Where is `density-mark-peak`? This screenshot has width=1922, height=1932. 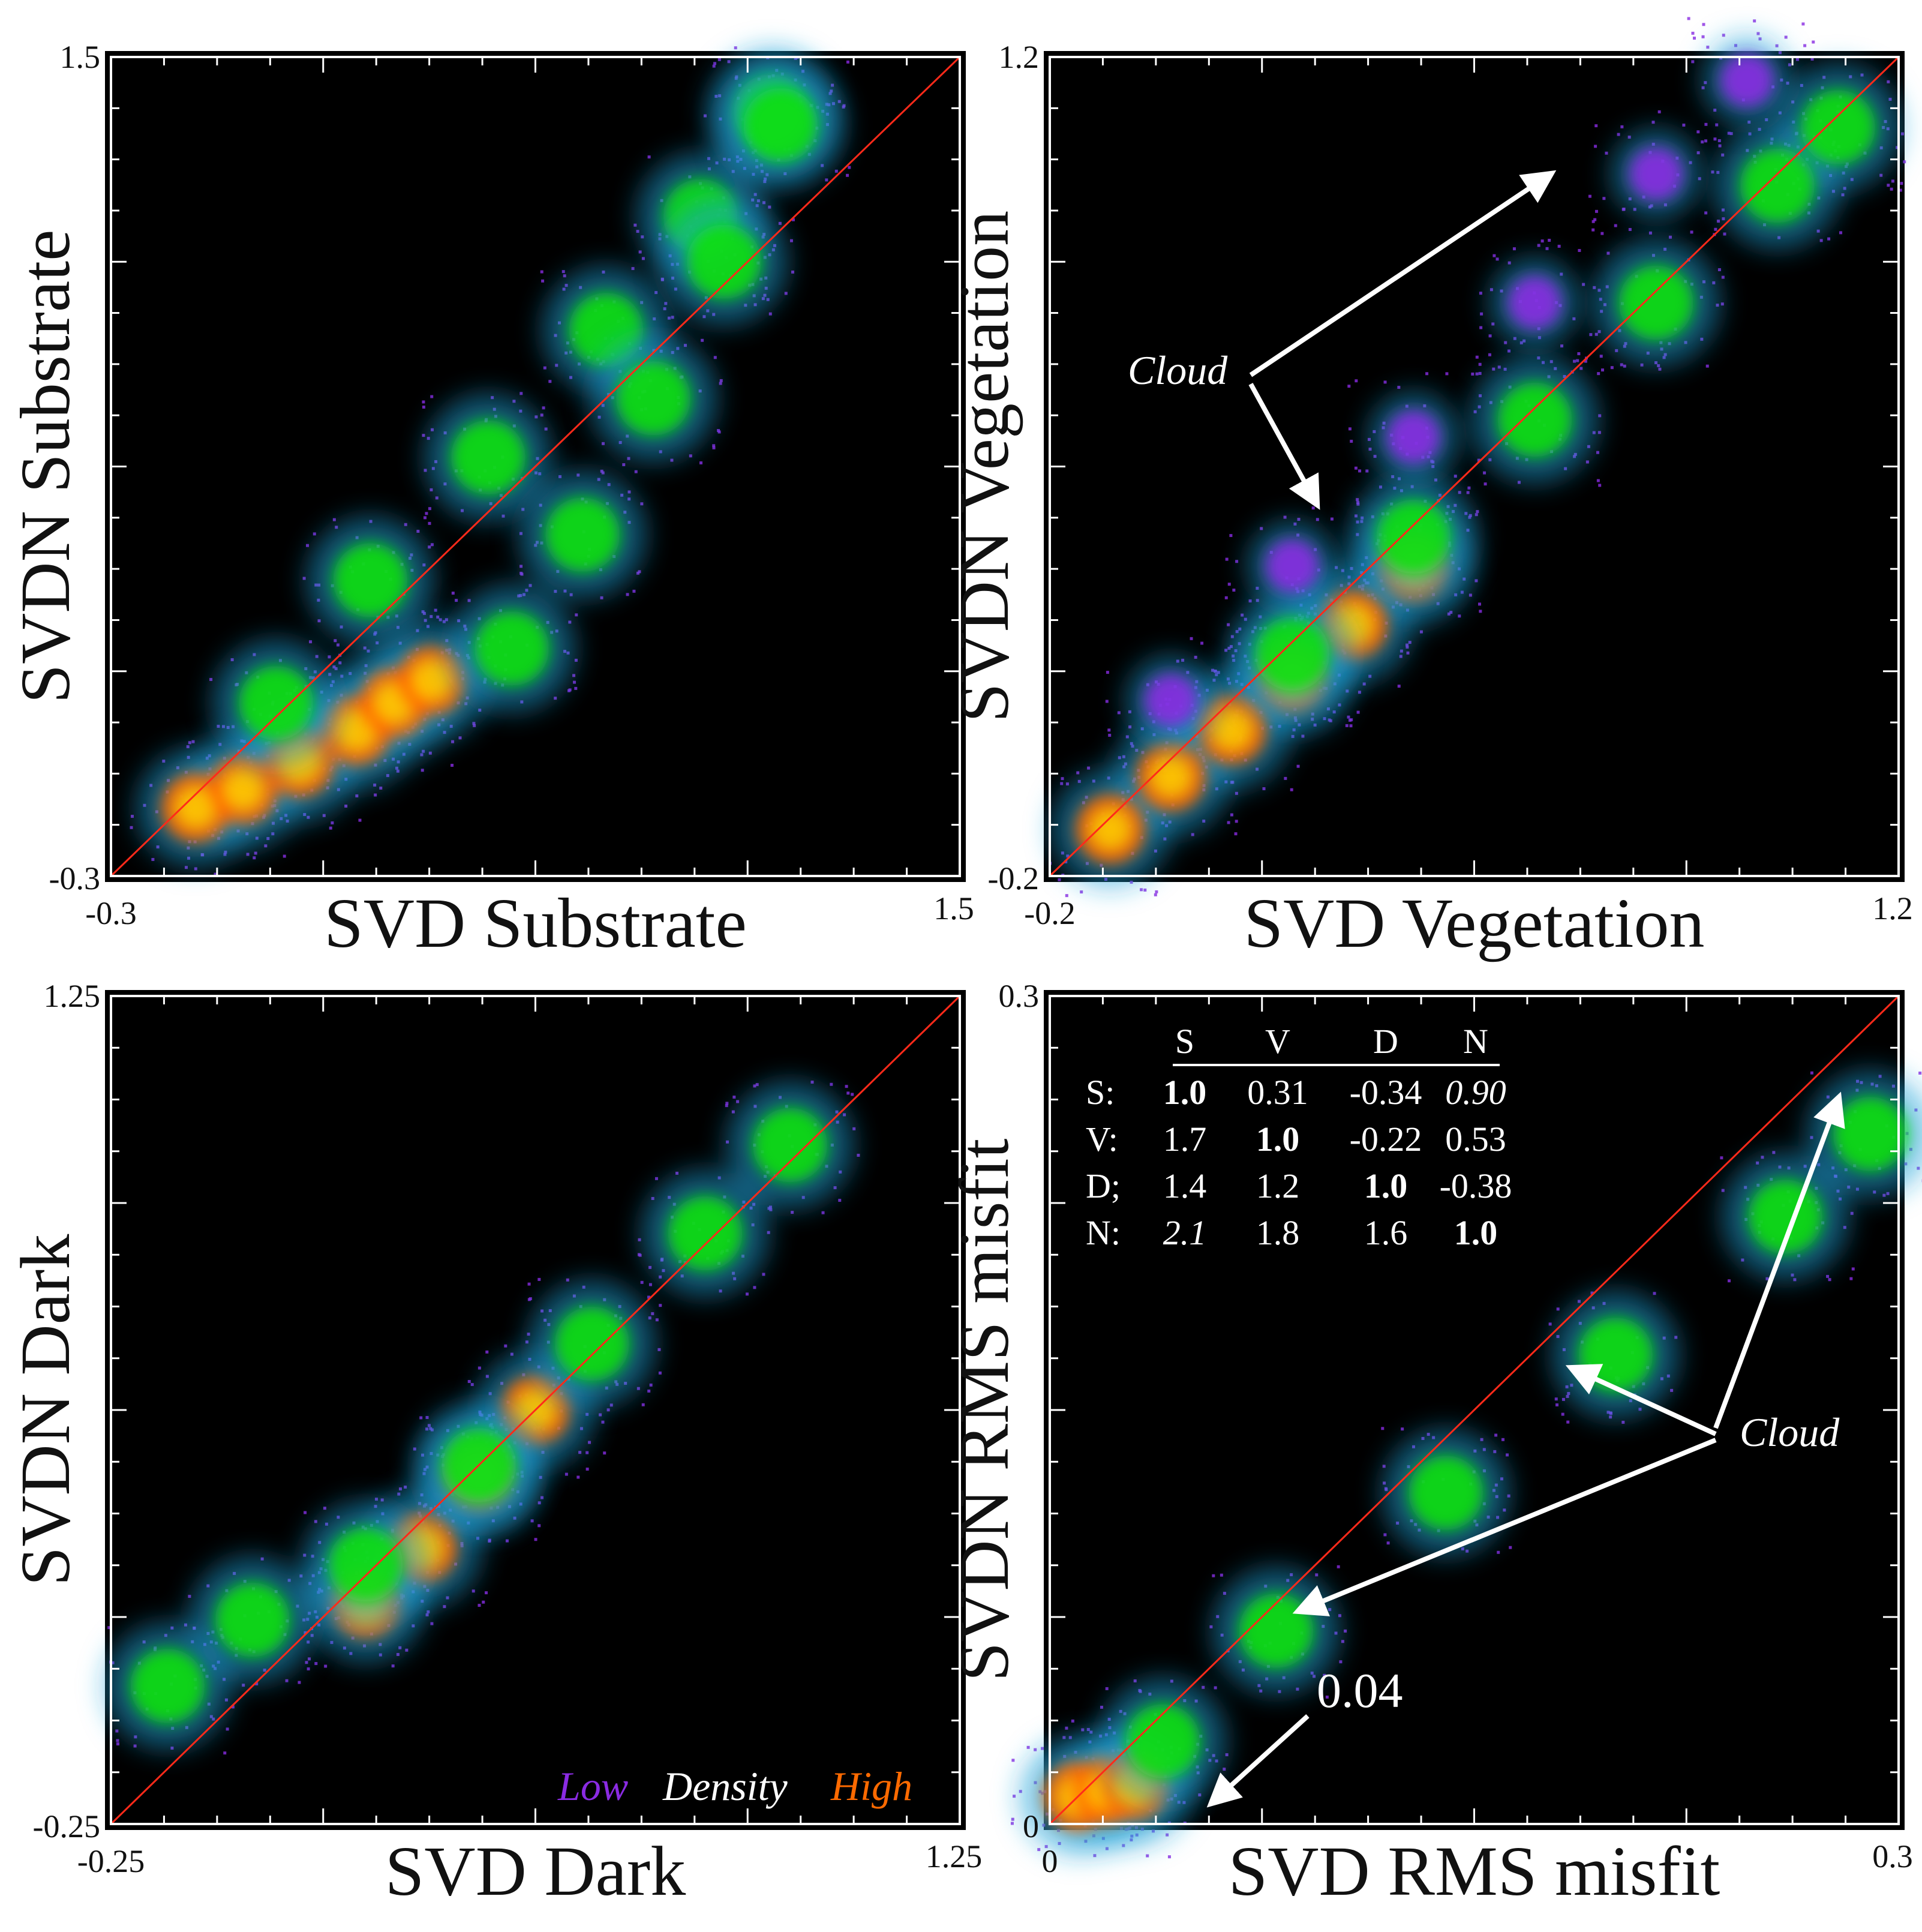
density-mark-peak is located at coordinates (1232, 730).